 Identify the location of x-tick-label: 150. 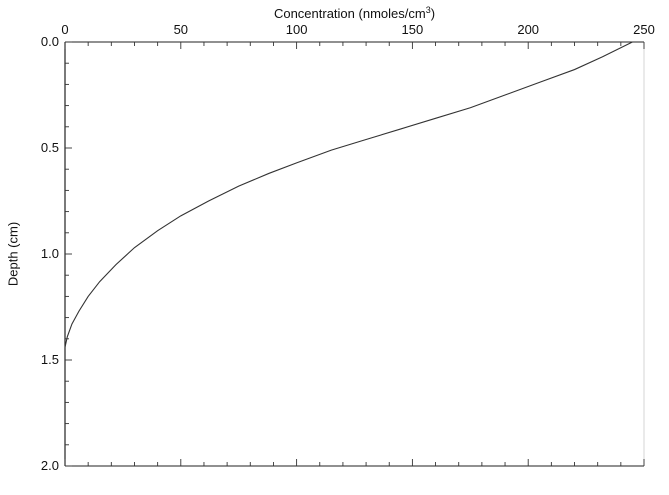
(413, 29).